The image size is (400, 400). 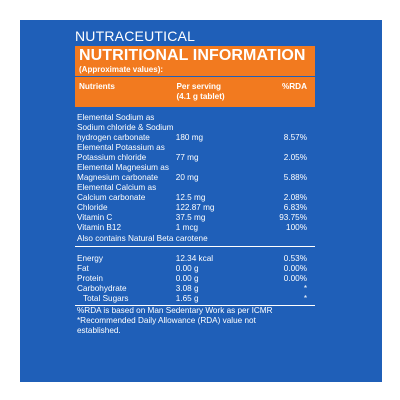 What do you see at coordinates (121, 147) in the screenshot?
I see `nutrient-name: Elemental Potassium as` at bounding box center [121, 147].